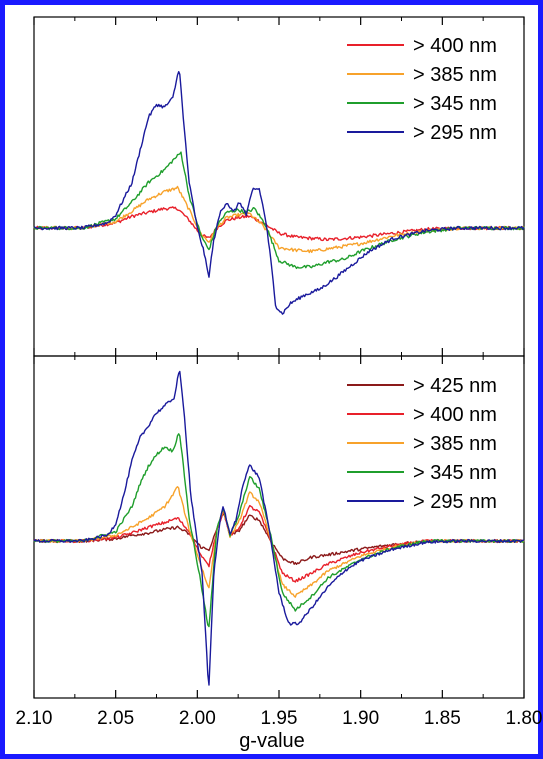 The height and width of the screenshot is (759, 543). What do you see at coordinates (524, 718) in the screenshot?
I see `x-tick-label: 1.80` at bounding box center [524, 718].